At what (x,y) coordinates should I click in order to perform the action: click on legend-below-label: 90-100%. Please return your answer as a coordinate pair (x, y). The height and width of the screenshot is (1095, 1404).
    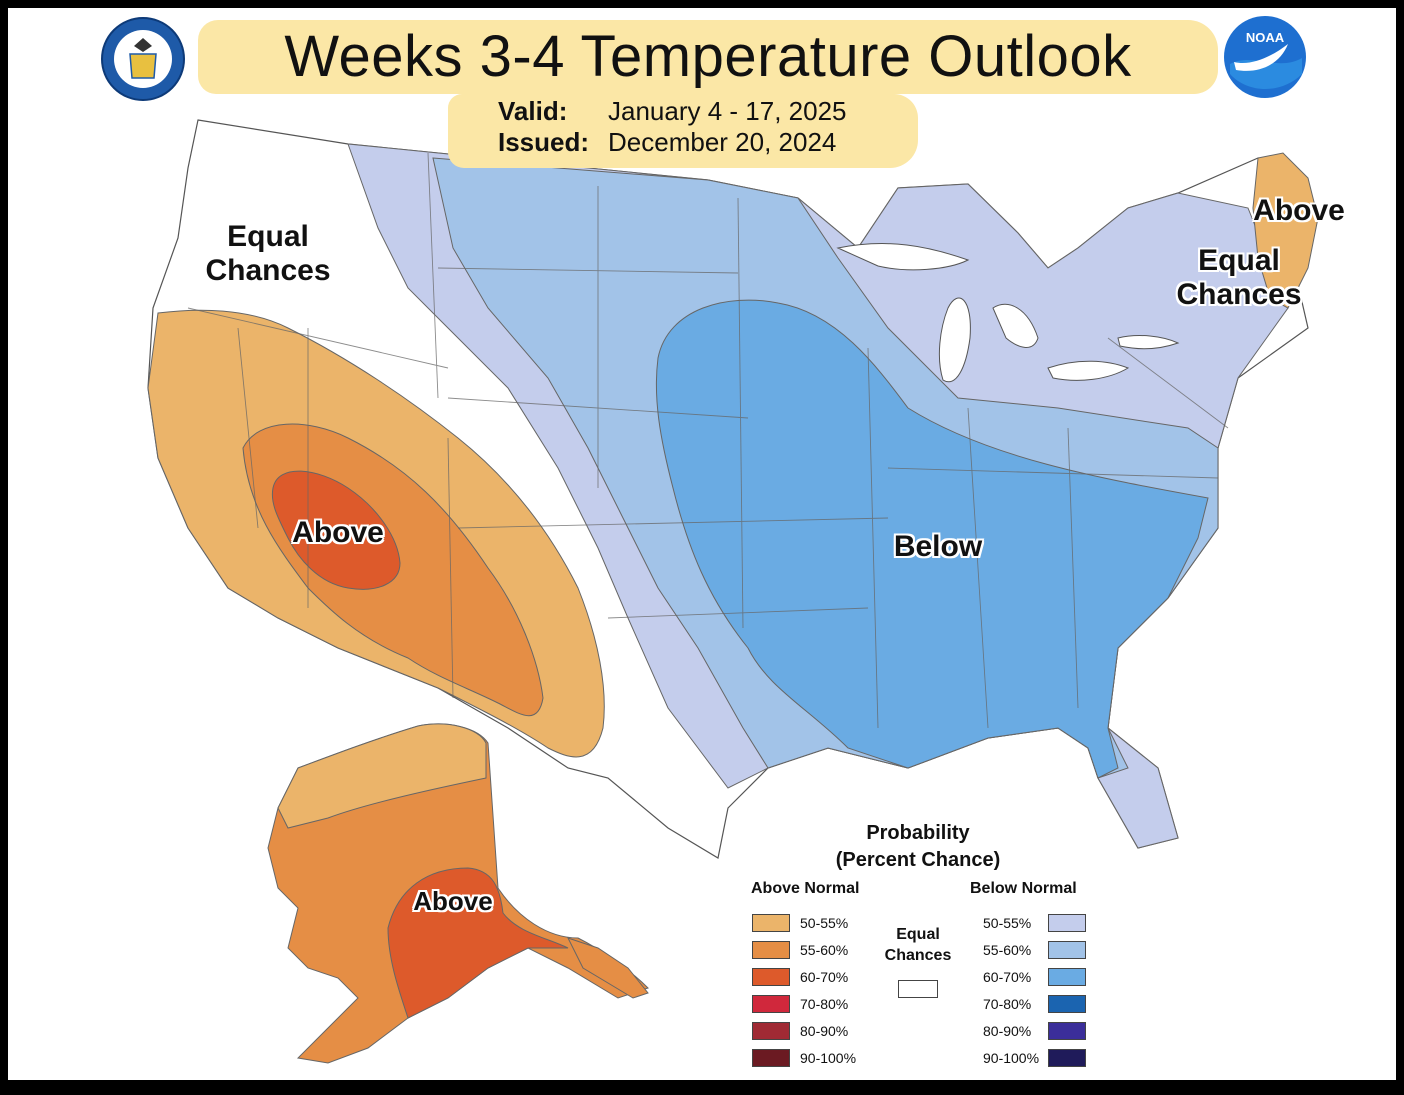
    Looking at the image, I should click on (1011, 1058).